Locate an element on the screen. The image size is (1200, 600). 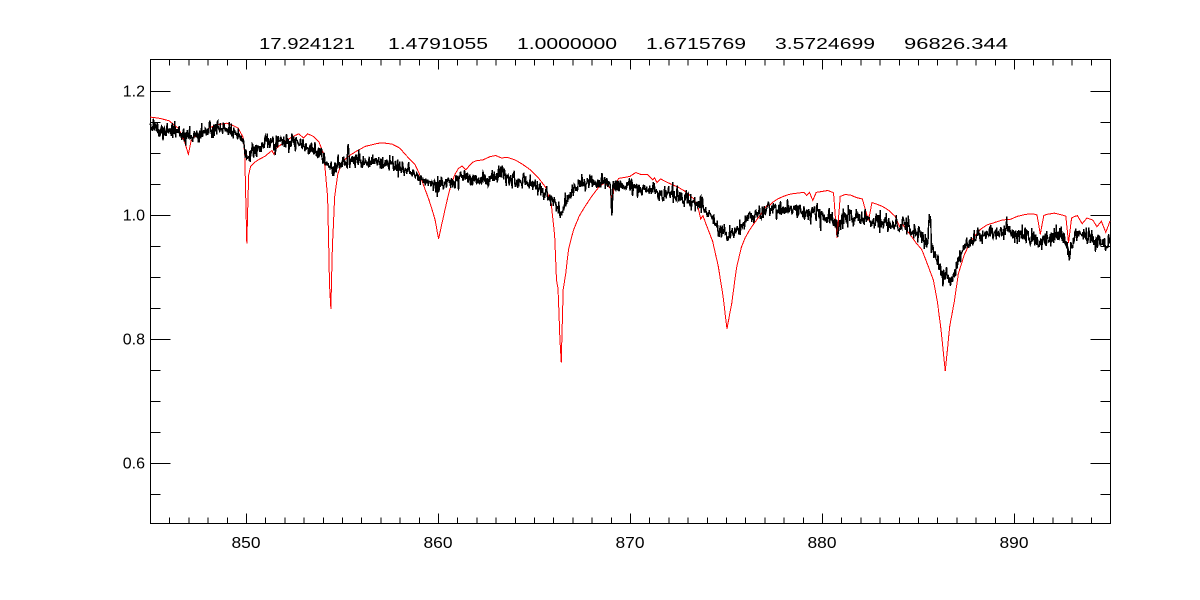
svg-text: 0.6 is located at coordinates (134, 464).